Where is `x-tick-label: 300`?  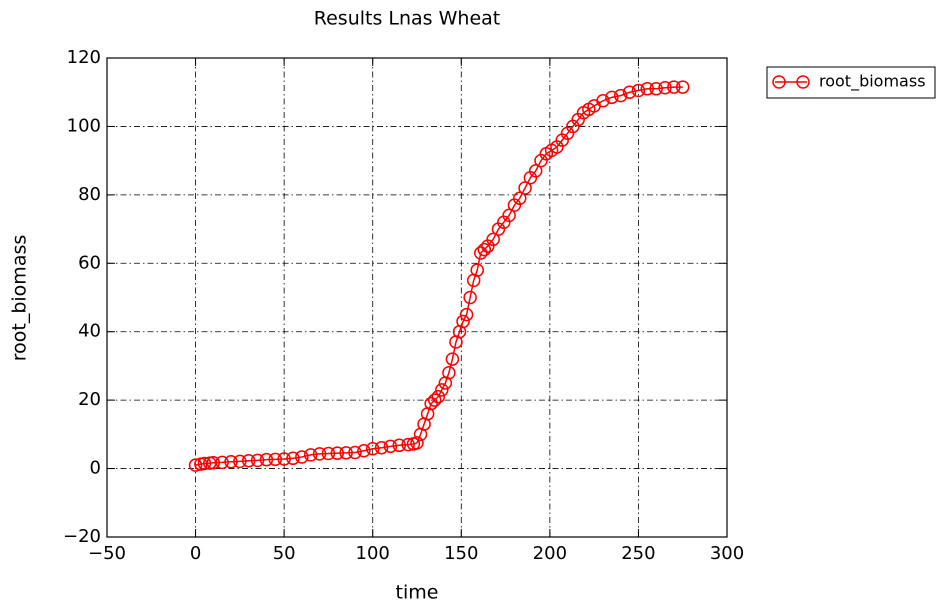
x-tick-label: 300 is located at coordinates (727, 553).